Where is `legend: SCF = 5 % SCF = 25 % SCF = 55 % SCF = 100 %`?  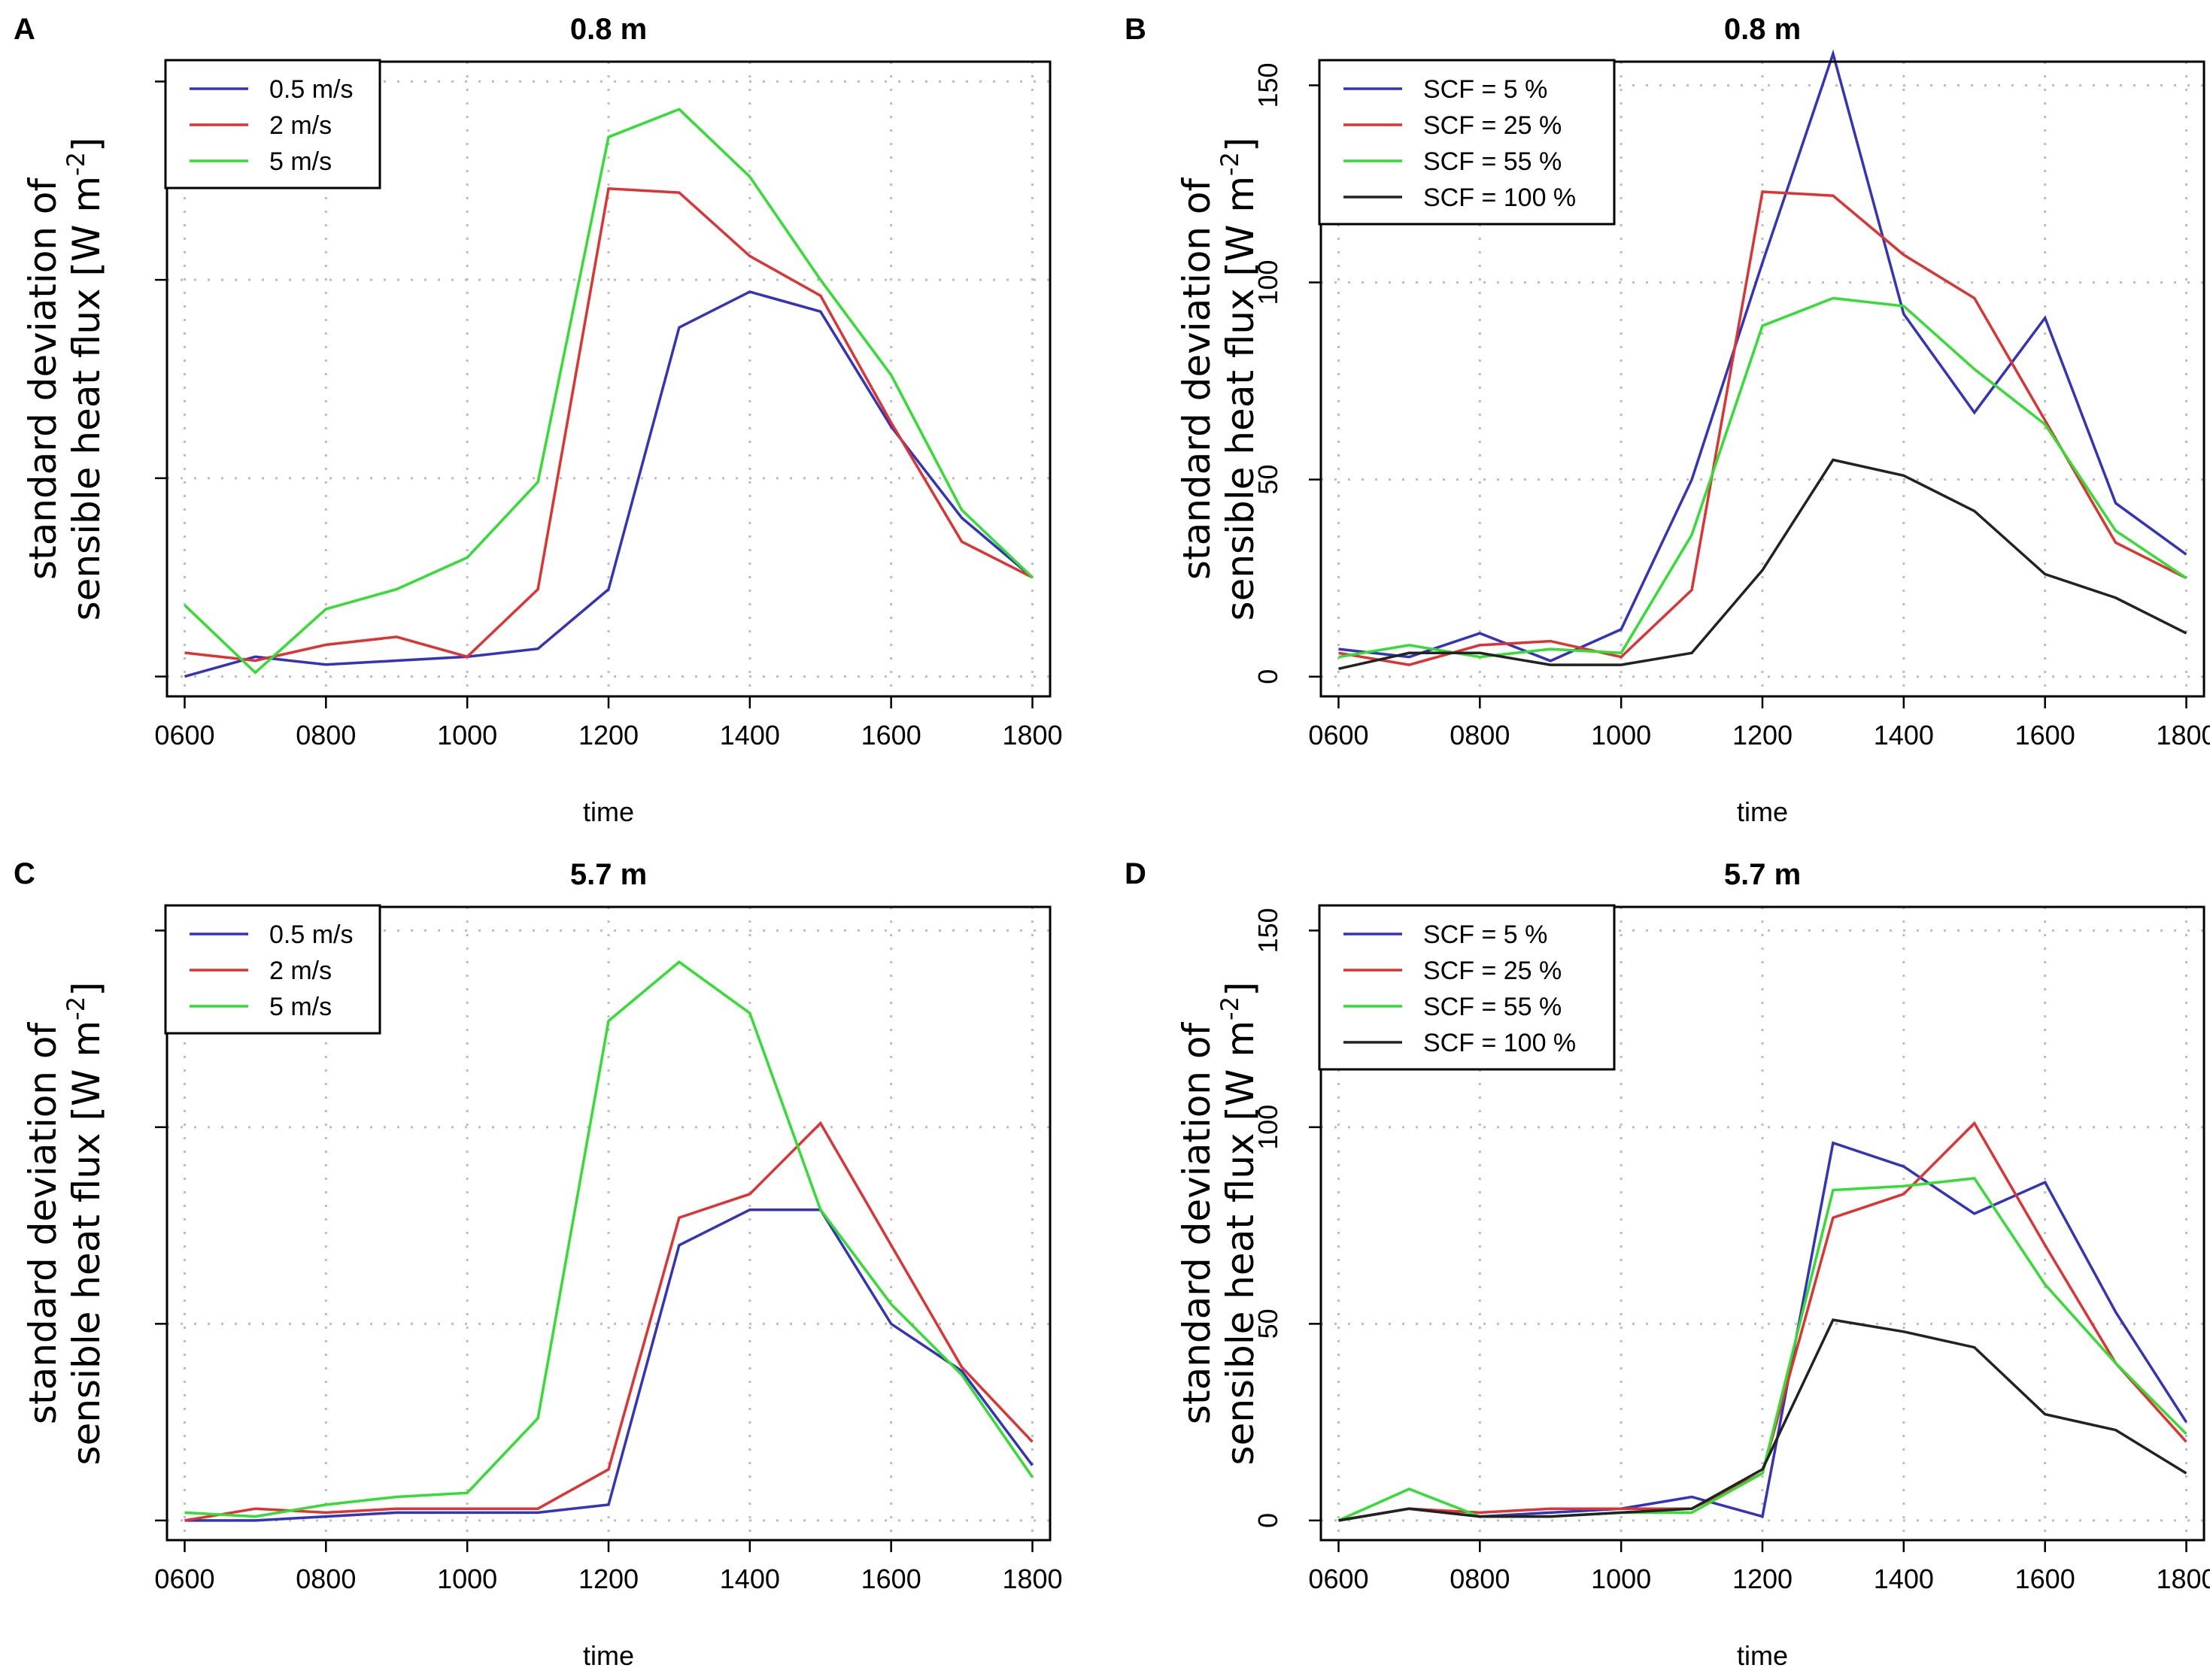
legend: SCF = 5 % SCF = 25 % SCF = 55 % SCF = 100 % is located at coordinates (1467, 142).